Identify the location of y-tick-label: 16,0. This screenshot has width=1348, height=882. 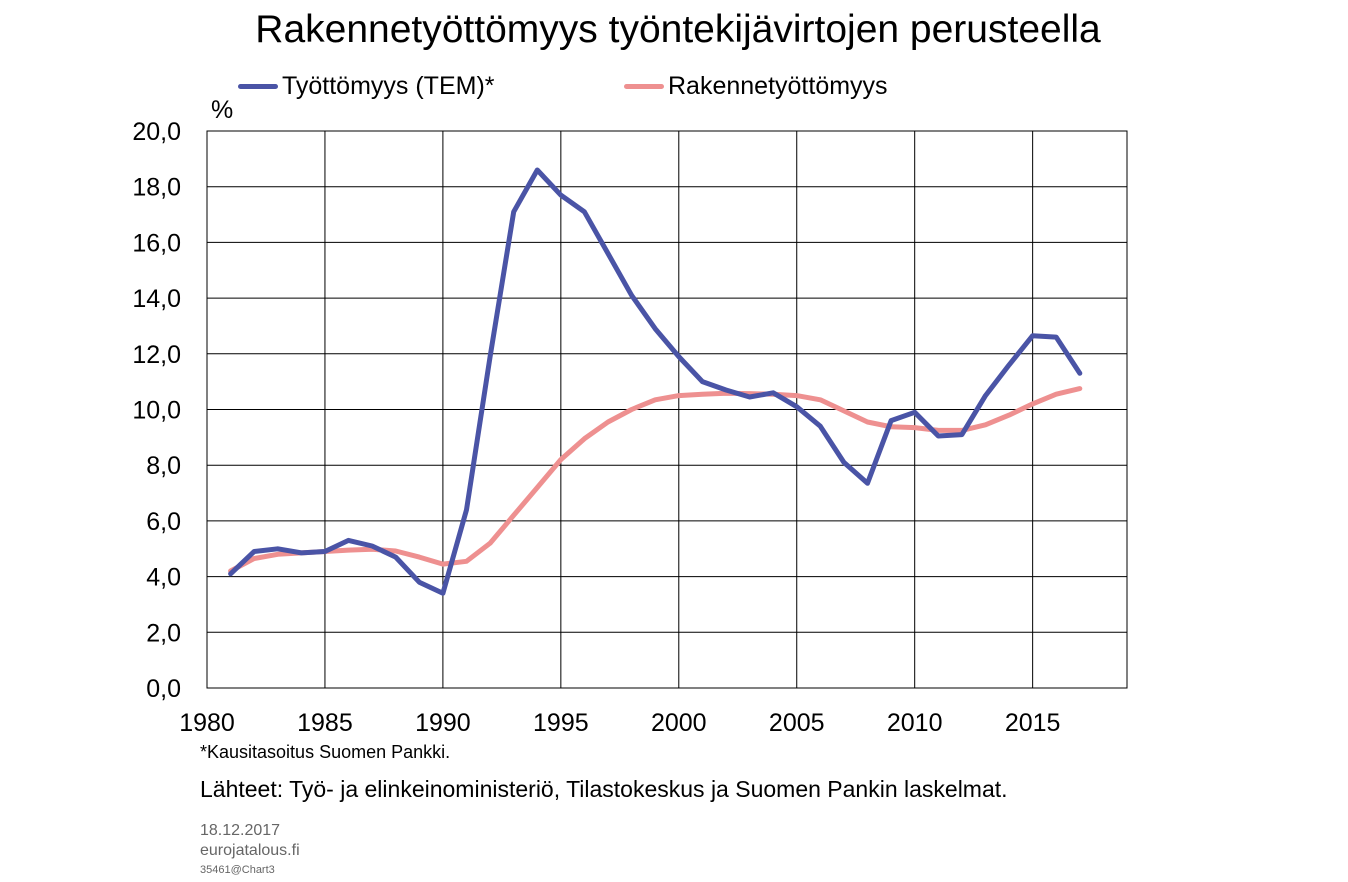
(156, 243).